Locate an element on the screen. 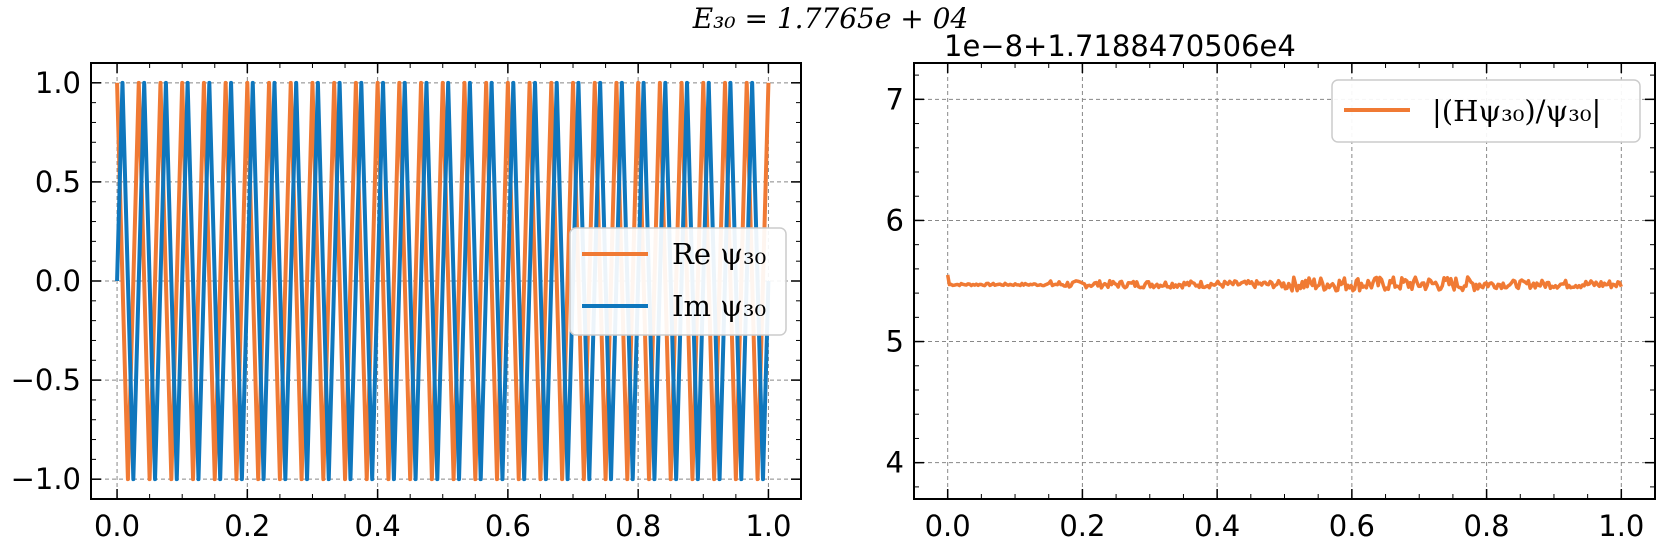  left-legend: Re ψ₃₀ Im ψ₃₀ is located at coordinates (678, 281).